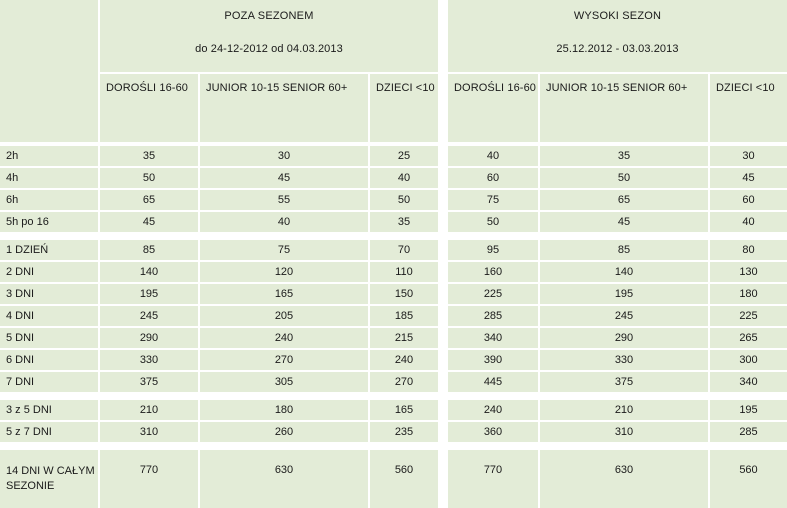 Image resolution: width=787 pixels, height=508 pixels. I want to click on row-label-text: 4 DNI, so click(20, 315).